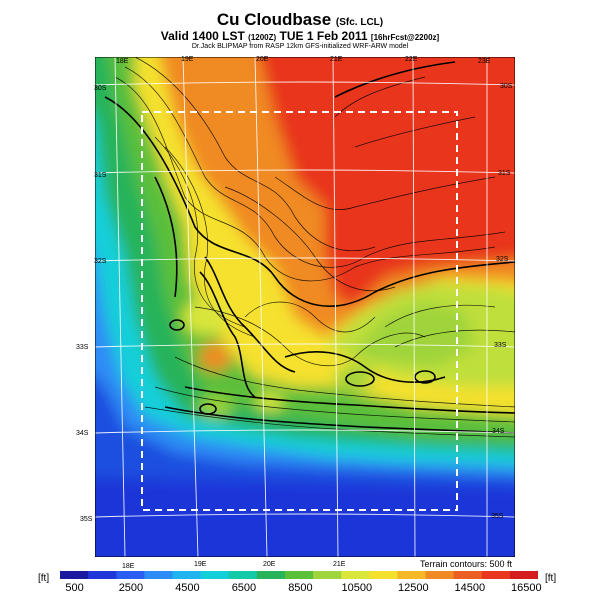 The height and width of the screenshot is (600, 600). Describe the element at coordinates (74, 588) in the screenshot. I see `colorbar-tick-label: 500` at that location.